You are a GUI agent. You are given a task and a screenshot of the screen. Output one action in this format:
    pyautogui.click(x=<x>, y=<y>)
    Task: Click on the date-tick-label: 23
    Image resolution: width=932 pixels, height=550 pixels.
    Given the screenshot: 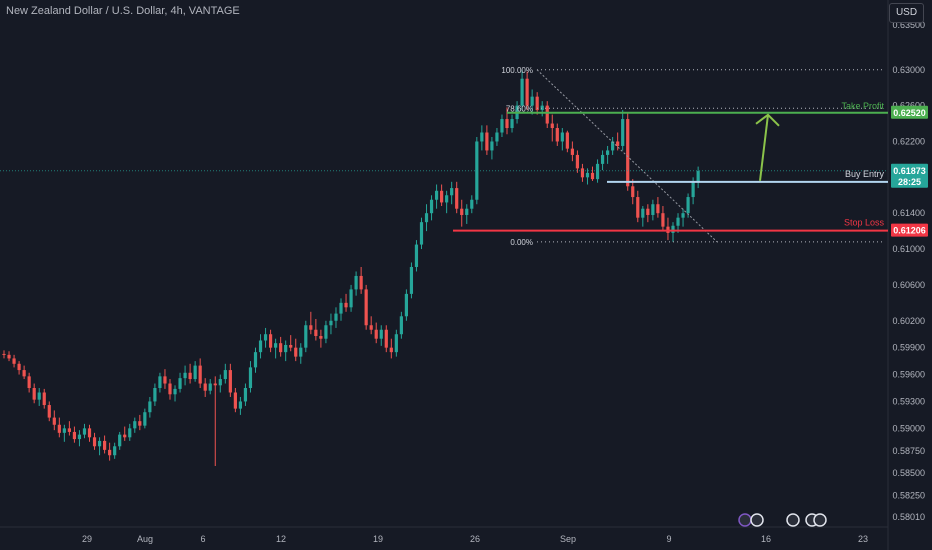 What is the action you would take?
    pyautogui.click(x=863, y=539)
    